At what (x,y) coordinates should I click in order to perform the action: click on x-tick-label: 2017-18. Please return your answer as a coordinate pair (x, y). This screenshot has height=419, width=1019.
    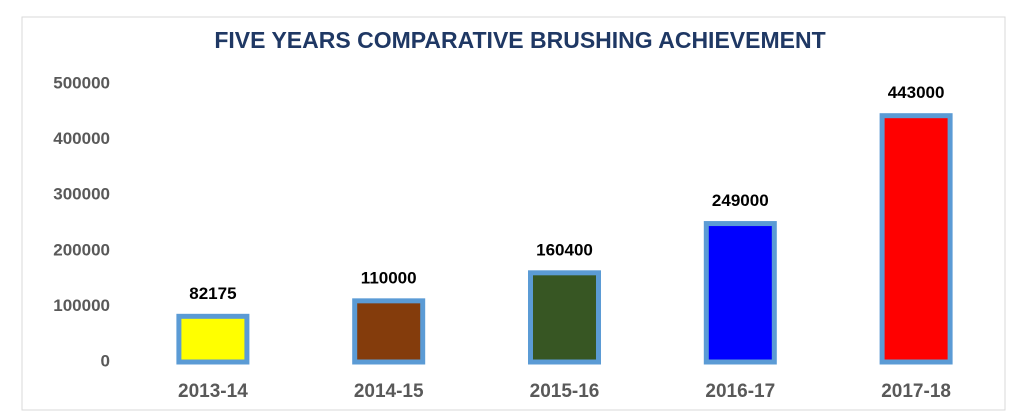
    Looking at the image, I should click on (916, 391).